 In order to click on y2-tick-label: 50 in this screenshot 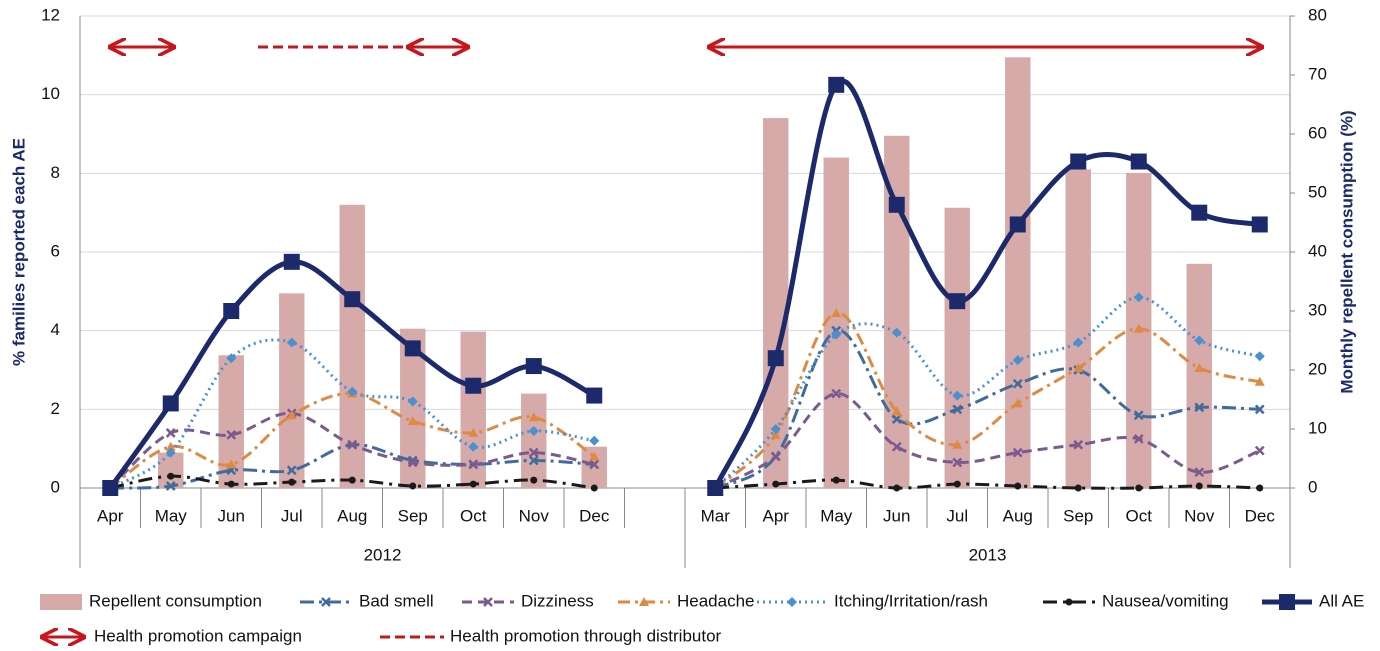, I will do `click(1317, 191)`.